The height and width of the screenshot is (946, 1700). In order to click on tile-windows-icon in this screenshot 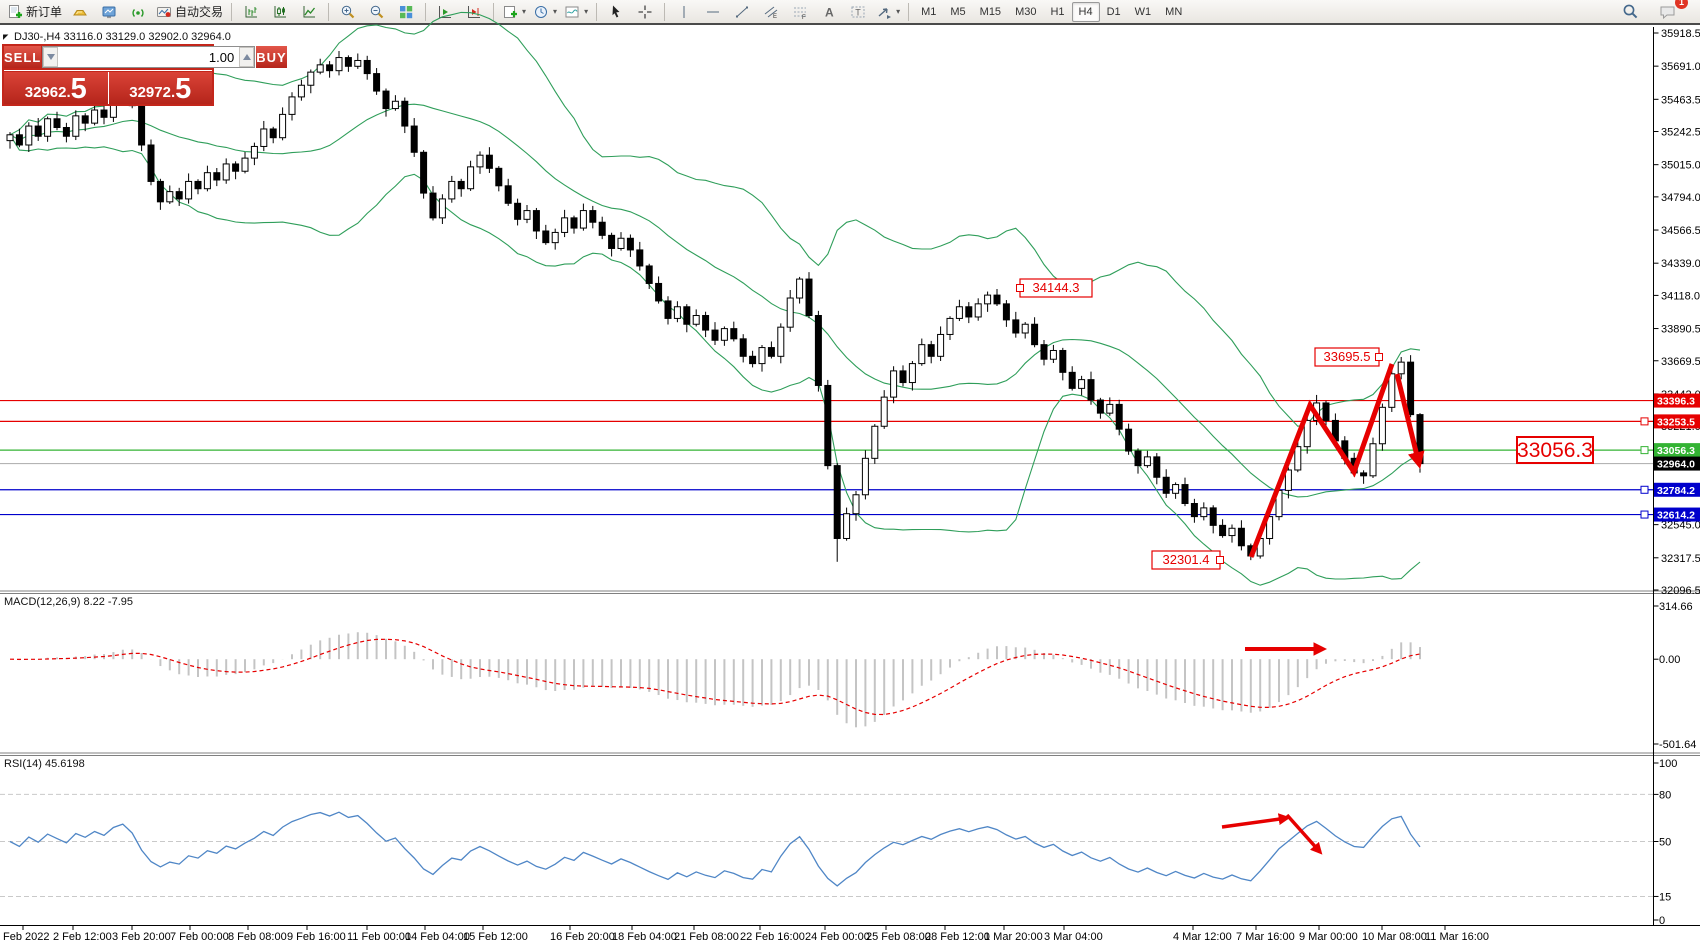, I will do `click(406, 11)`.